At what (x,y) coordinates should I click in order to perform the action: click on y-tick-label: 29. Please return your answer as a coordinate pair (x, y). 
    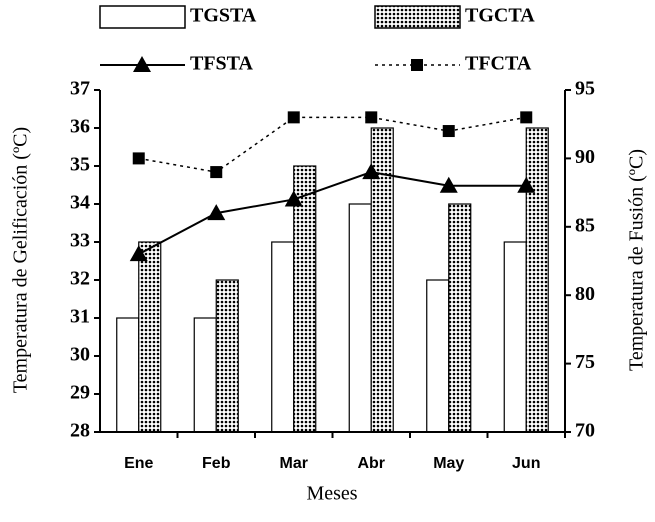
    Looking at the image, I should click on (80, 393).